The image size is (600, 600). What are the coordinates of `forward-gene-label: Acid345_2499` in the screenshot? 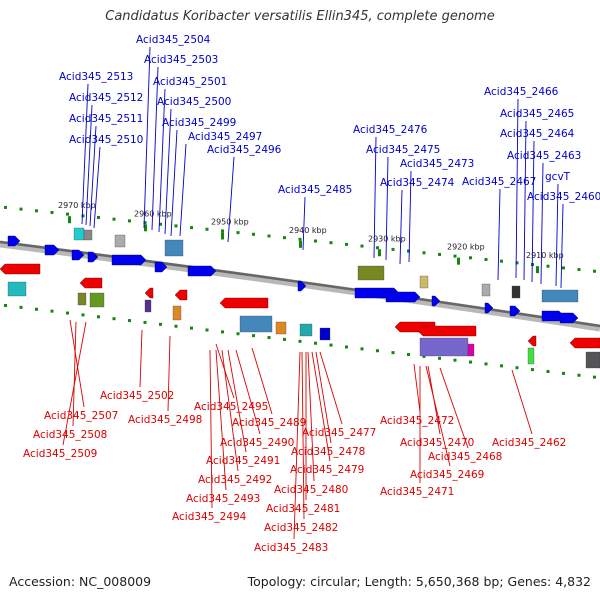 It's located at (199, 123).